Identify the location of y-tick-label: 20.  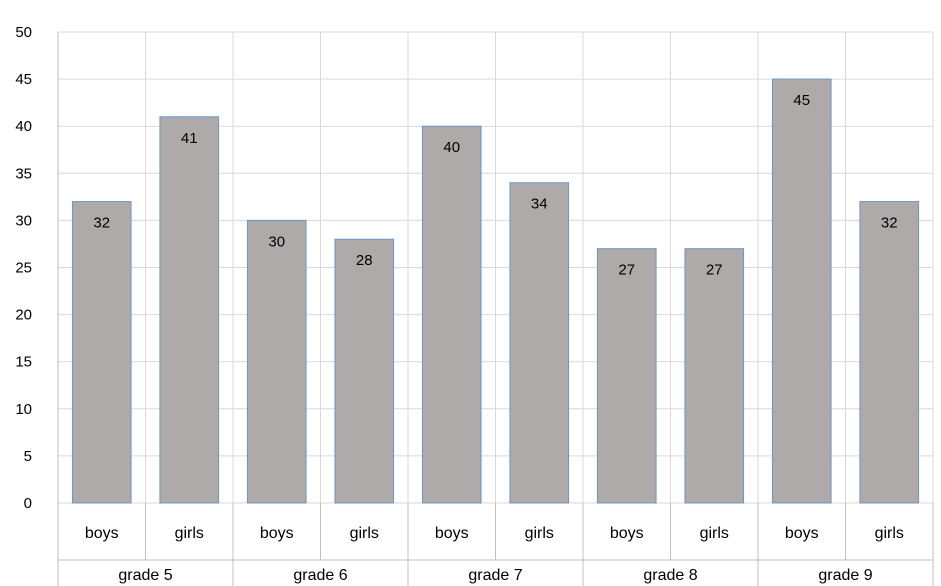
(23, 315).